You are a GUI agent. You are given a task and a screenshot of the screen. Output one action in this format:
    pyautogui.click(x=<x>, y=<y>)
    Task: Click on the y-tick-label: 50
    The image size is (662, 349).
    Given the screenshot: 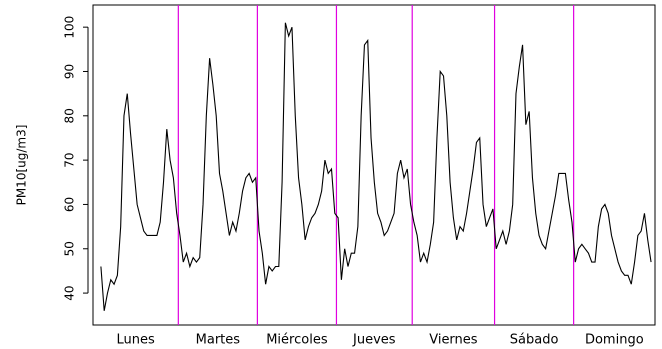 What is the action you would take?
    pyautogui.click(x=70, y=248)
    